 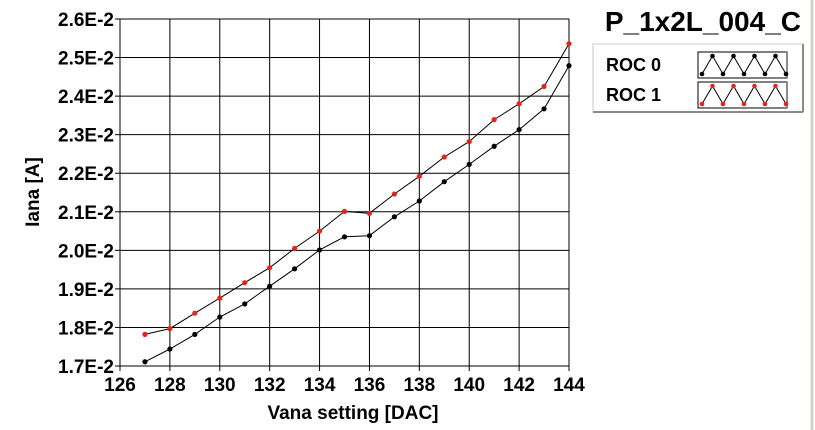 I want to click on y-tick-label: 1.9E-2, so click(x=86, y=290).